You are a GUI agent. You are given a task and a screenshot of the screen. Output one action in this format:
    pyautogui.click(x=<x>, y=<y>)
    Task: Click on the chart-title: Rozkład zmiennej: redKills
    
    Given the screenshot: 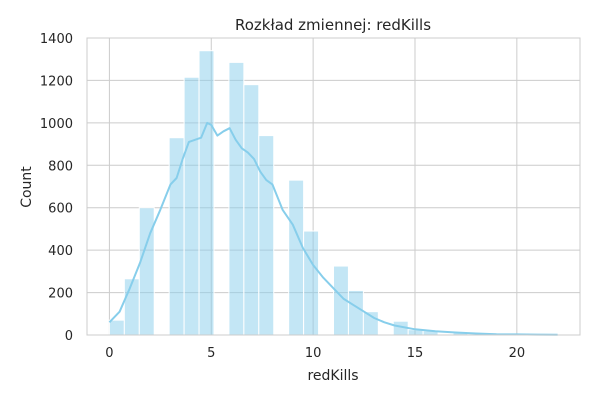 What is the action you would take?
    pyautogui.click(x=333, y=25)
    